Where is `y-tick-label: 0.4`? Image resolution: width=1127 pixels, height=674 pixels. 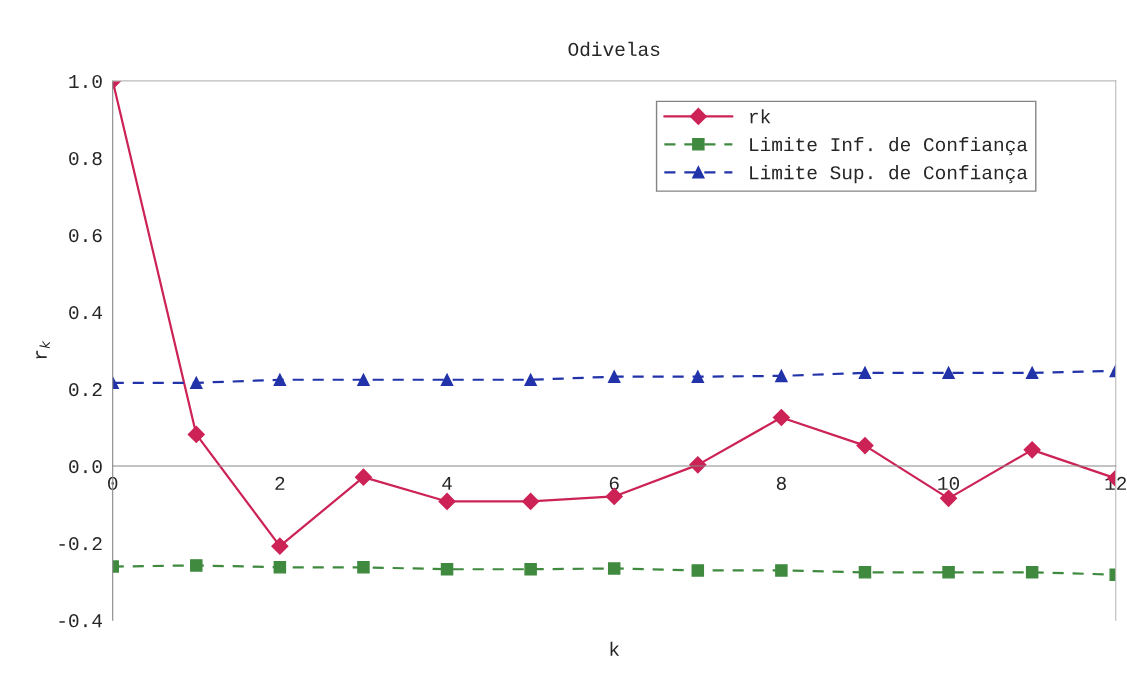
y-tick-label: 0.4 is located at coordinates (85, 313).